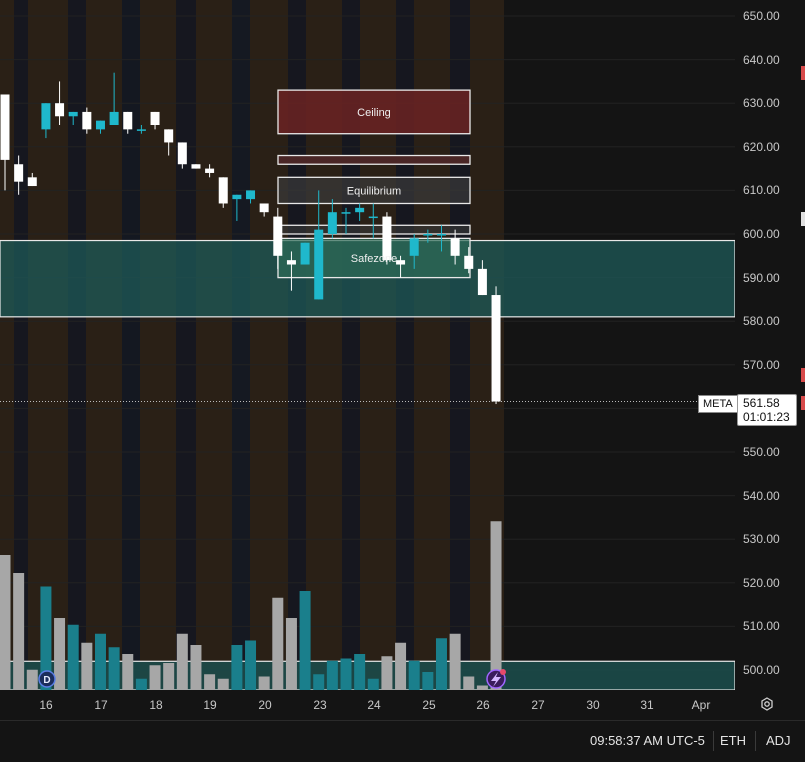  I want to click on time-tick-label: 26, so click(483, 705).